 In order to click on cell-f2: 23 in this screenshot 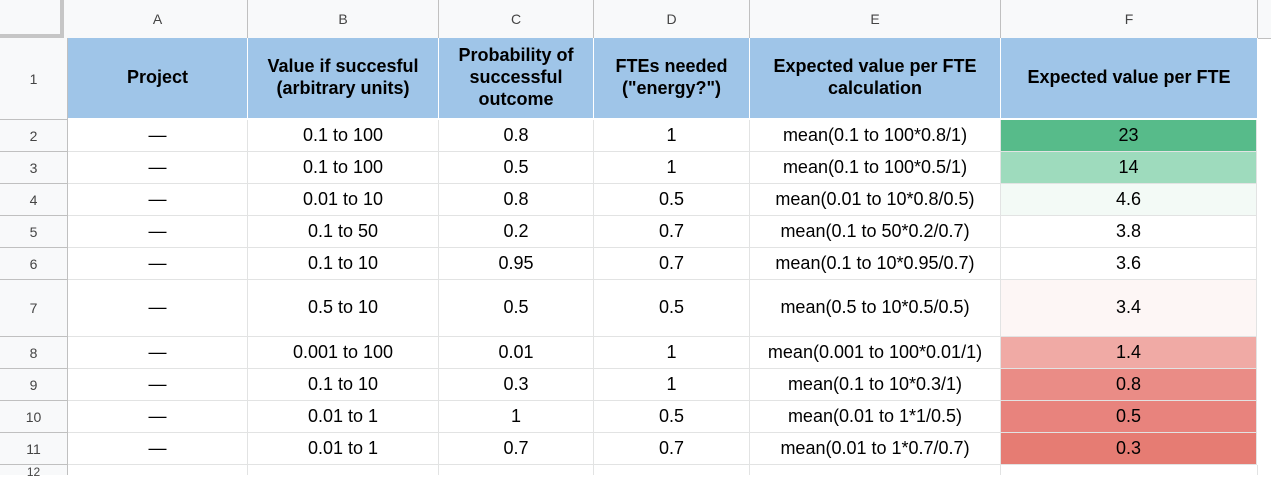, I will do `click(1129, 136)`.